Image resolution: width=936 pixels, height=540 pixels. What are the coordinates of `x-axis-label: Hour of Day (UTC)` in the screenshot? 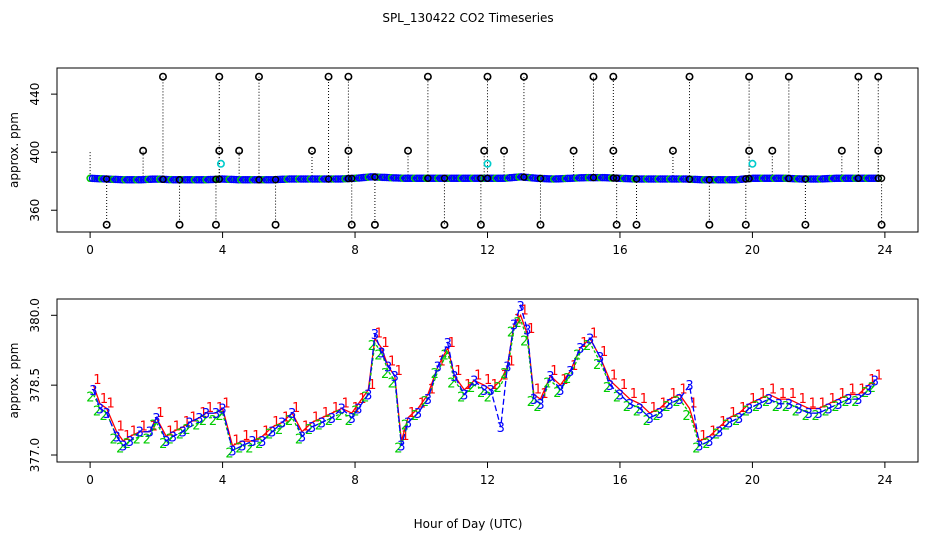 It's located at (468, 524).